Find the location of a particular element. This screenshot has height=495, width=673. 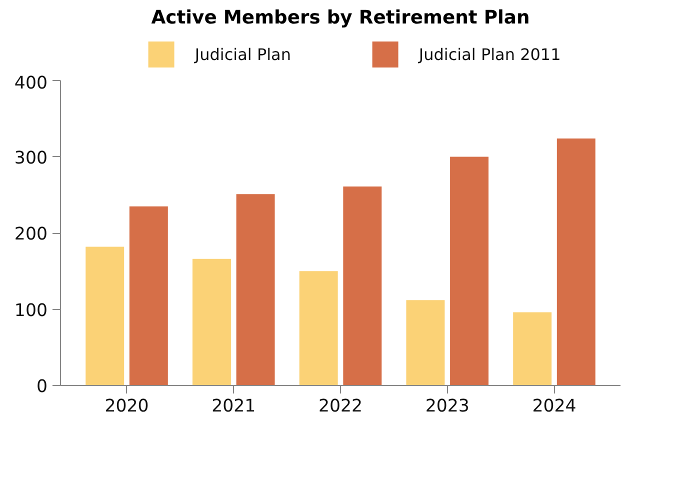

y-tick-label: 300 is located at coordinates (31, 158).